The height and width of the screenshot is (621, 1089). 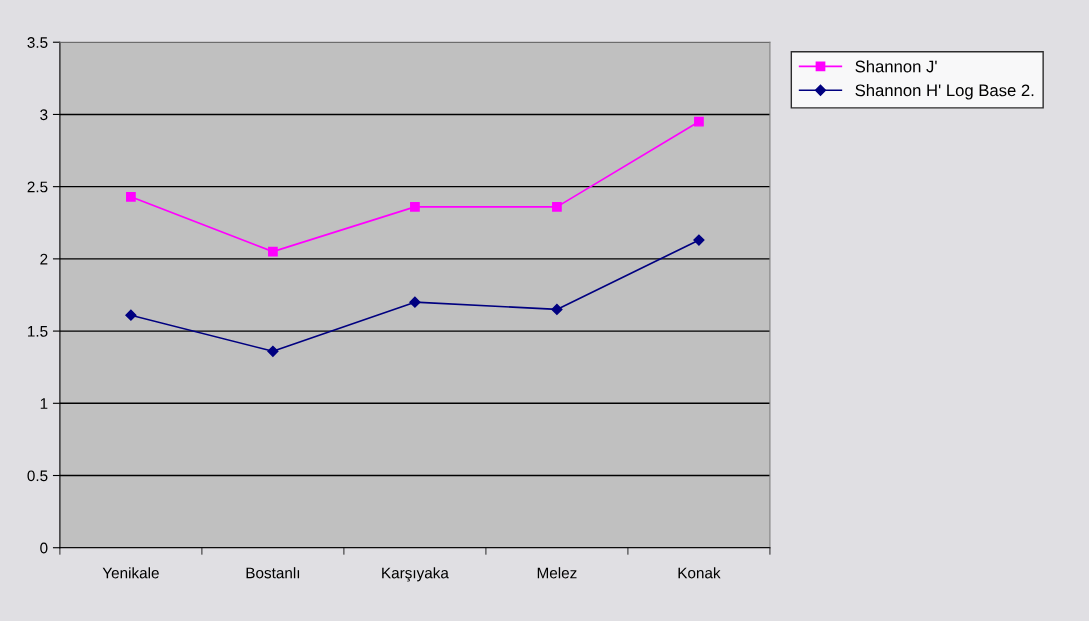 What do you see at coordinates (37, 476) in the screenshot?
I see `y-tick-label: 0.5` at bounding box center [37, 476].